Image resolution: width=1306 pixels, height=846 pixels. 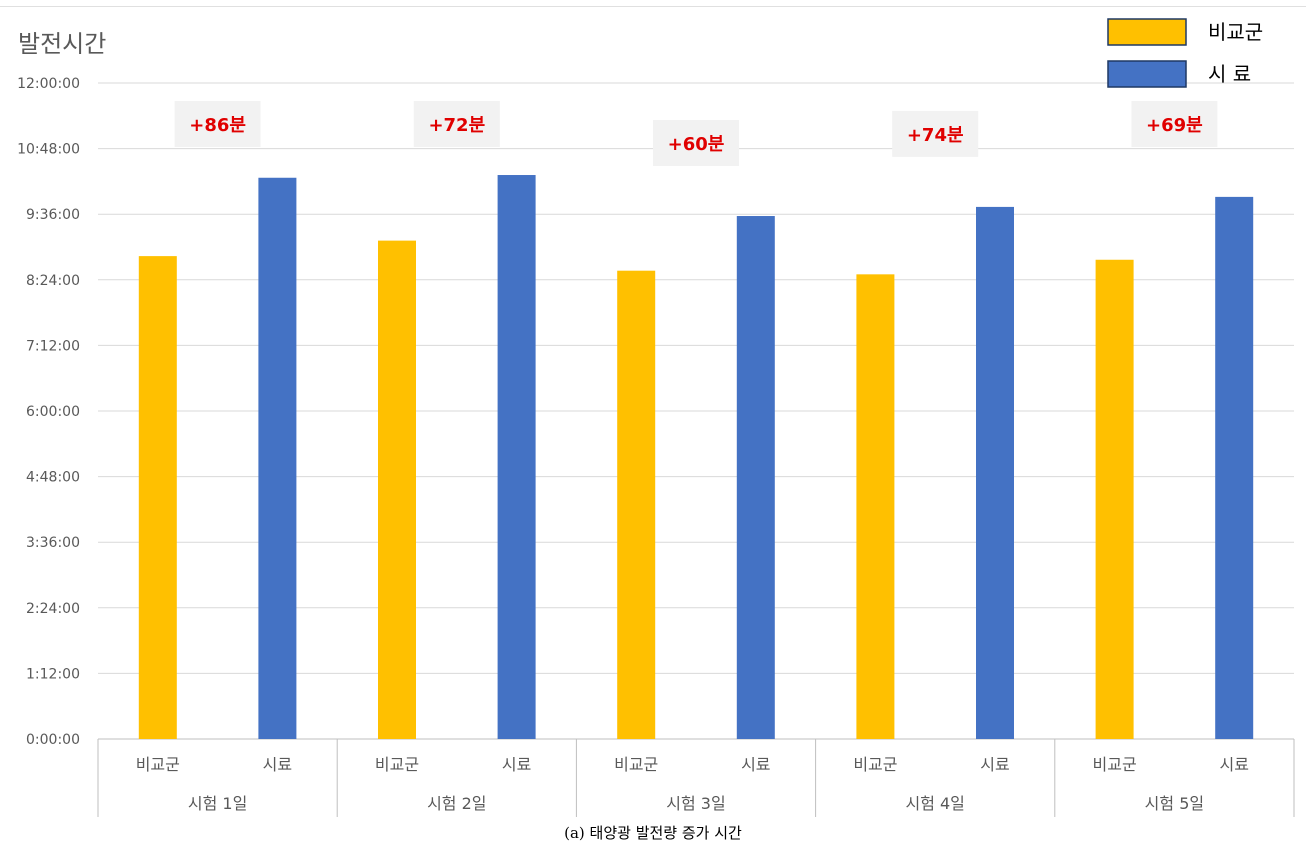 I want to click on y-tick-label: 1:12:00, so click(x=53, y=674).